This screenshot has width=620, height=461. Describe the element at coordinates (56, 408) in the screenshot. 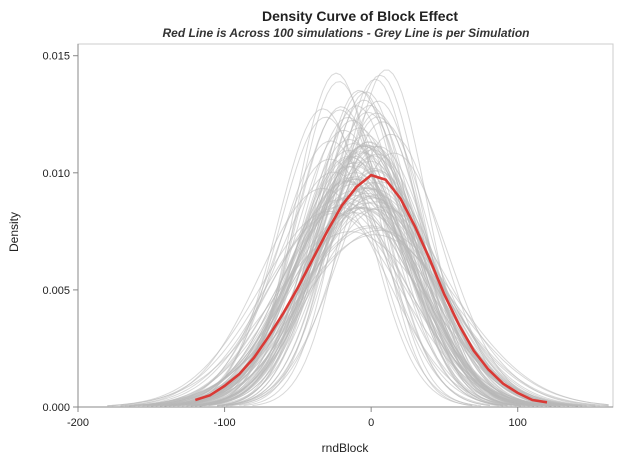

I see `y-tick-label: 0.000` at that location.